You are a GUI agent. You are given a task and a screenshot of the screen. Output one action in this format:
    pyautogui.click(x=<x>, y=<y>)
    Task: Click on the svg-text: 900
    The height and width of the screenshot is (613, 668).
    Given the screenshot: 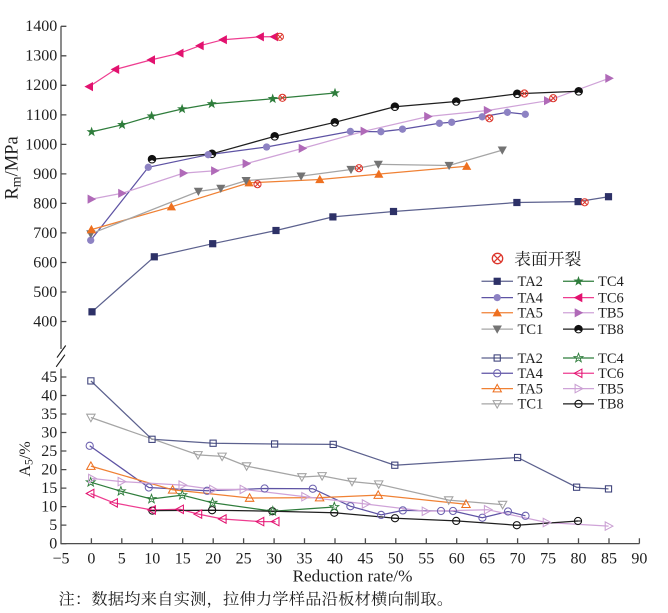 What is the action you would take?
    pyautogui.click(x=45, y=174)
    